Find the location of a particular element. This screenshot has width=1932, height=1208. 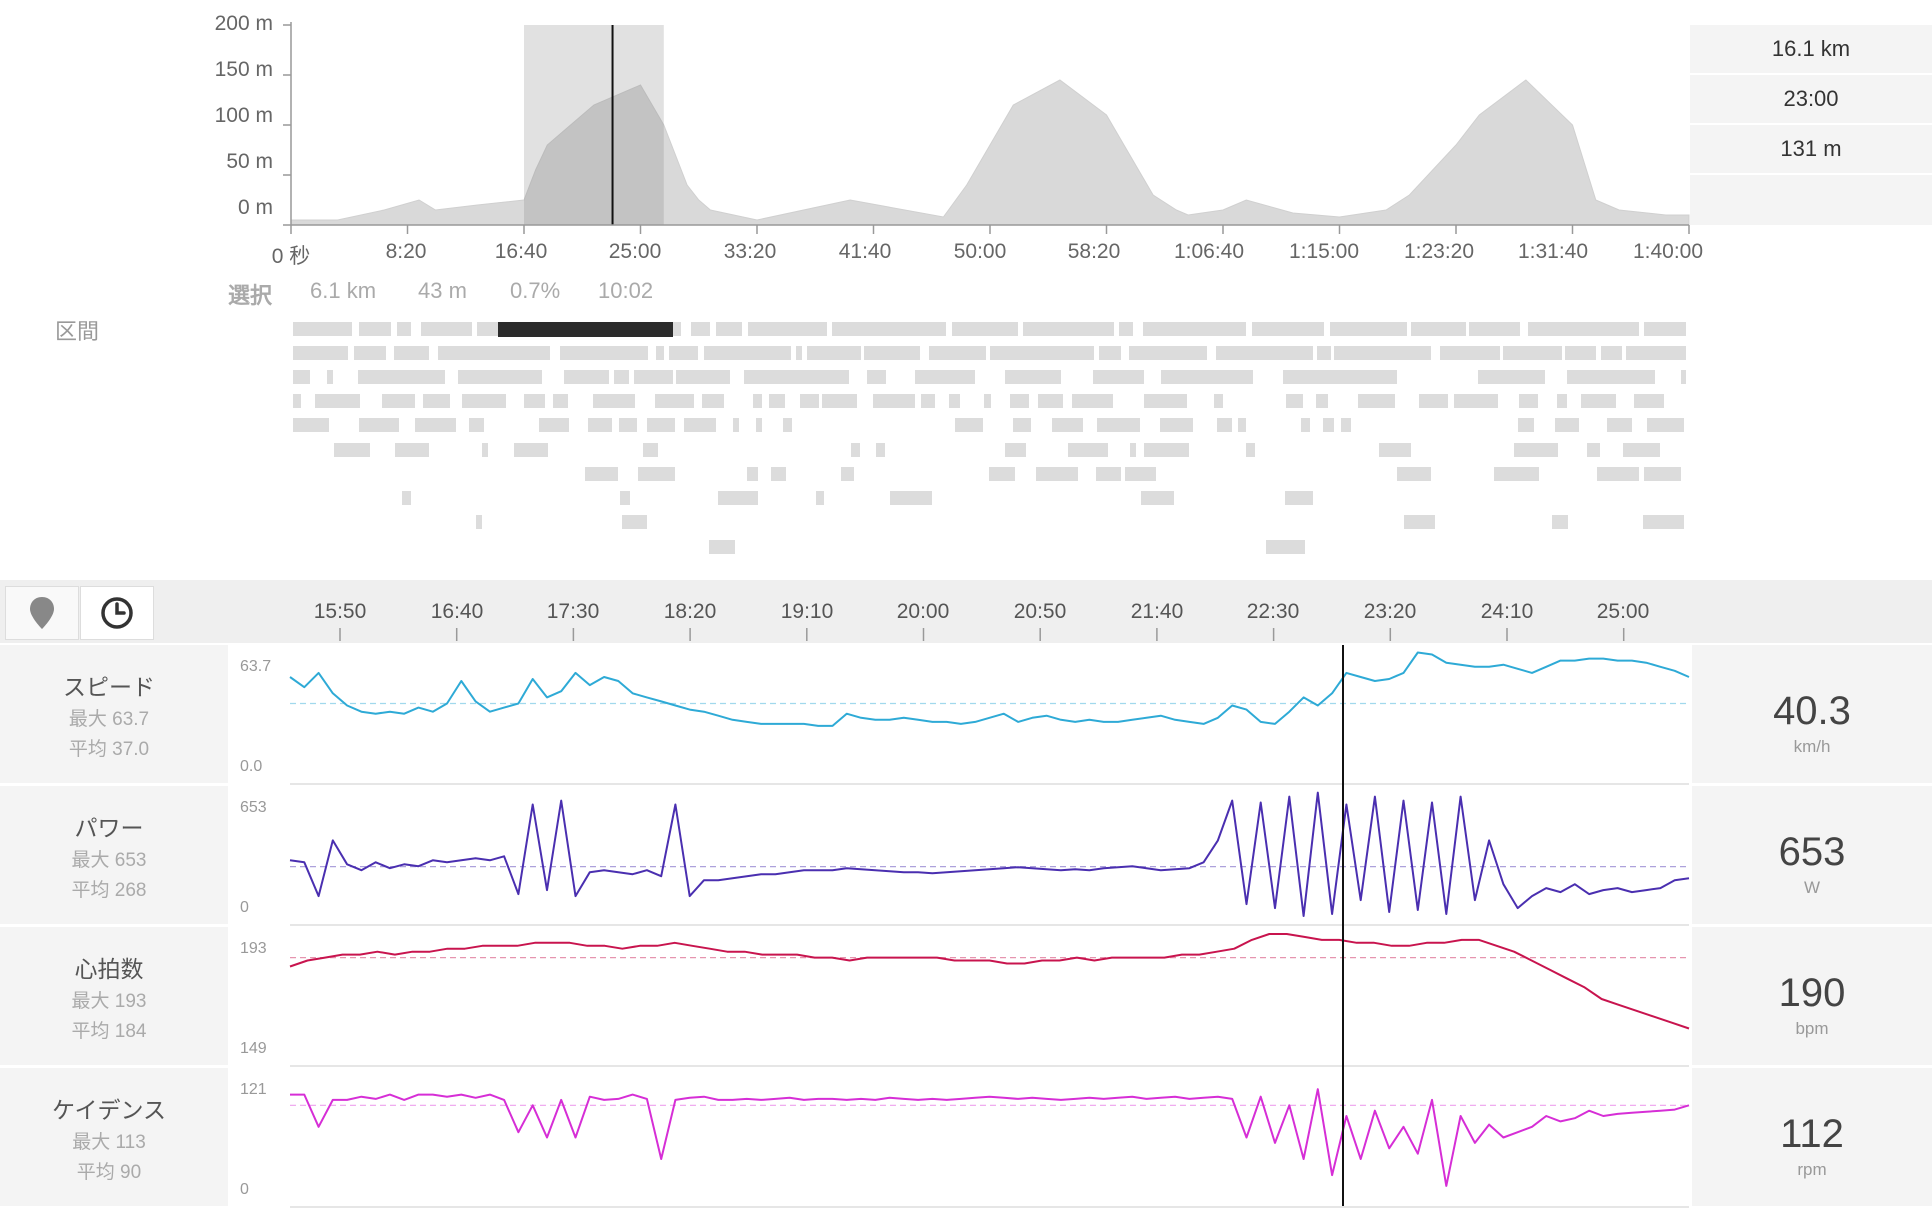

heart-rate-value-panel is located at coordinates (1812, 996).